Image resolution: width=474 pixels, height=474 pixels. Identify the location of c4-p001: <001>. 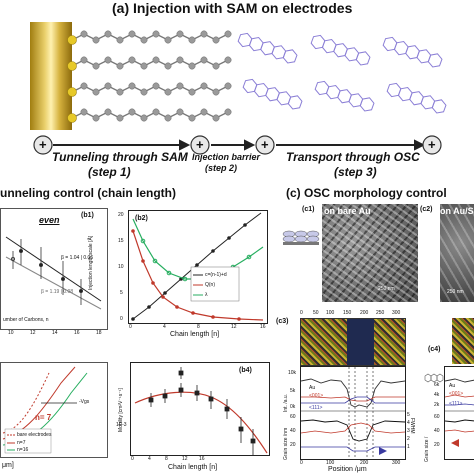
(456, 394).